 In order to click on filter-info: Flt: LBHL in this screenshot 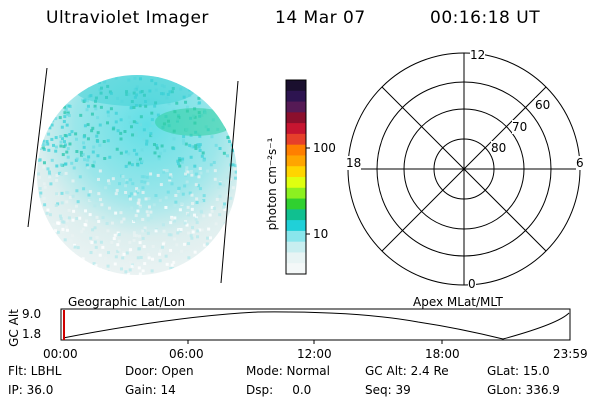, I will do `click(35, 371)`.